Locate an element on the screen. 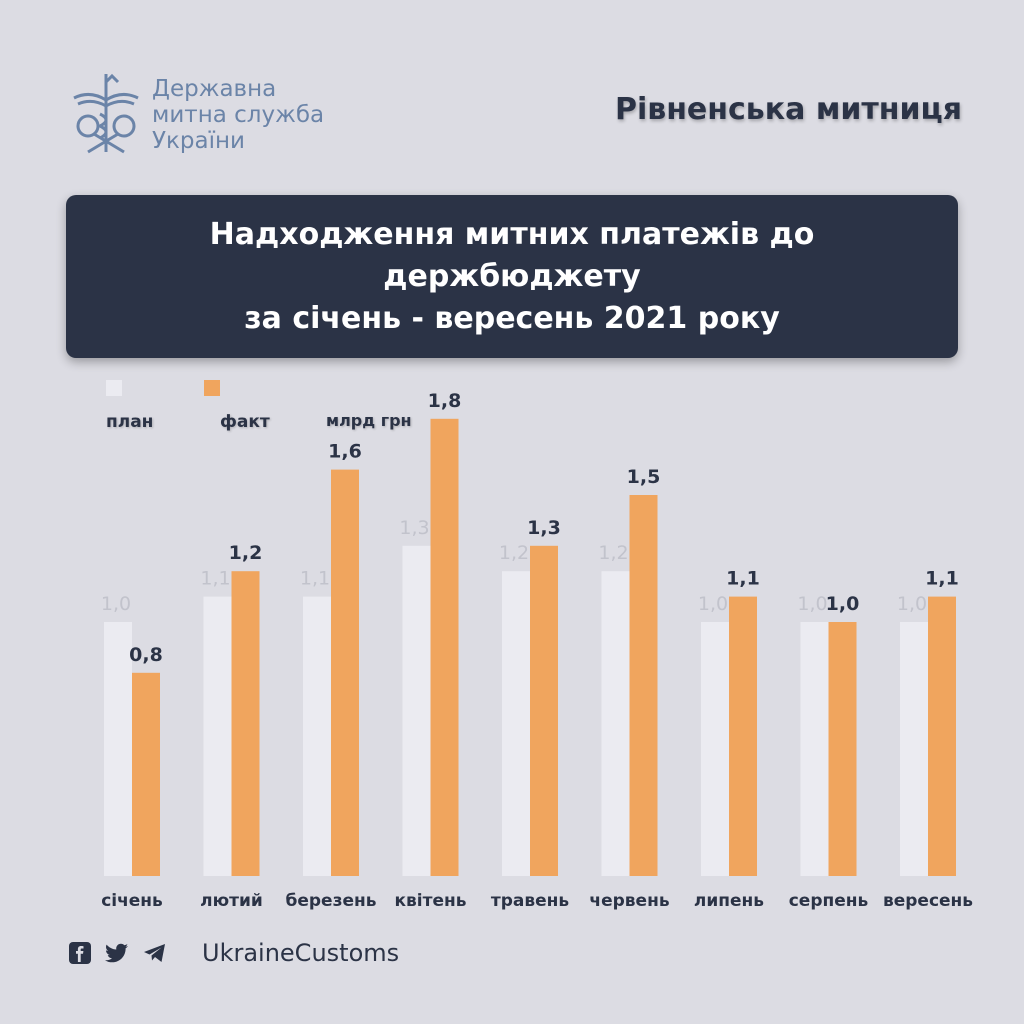 The width and height of the screenshot is (1024, 1024). category-label: червень is located at coordinates (629, 901).